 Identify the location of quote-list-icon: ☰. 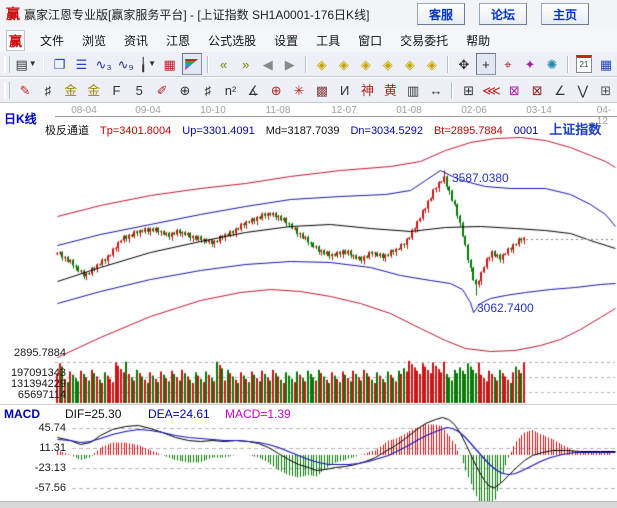
(81, 64).